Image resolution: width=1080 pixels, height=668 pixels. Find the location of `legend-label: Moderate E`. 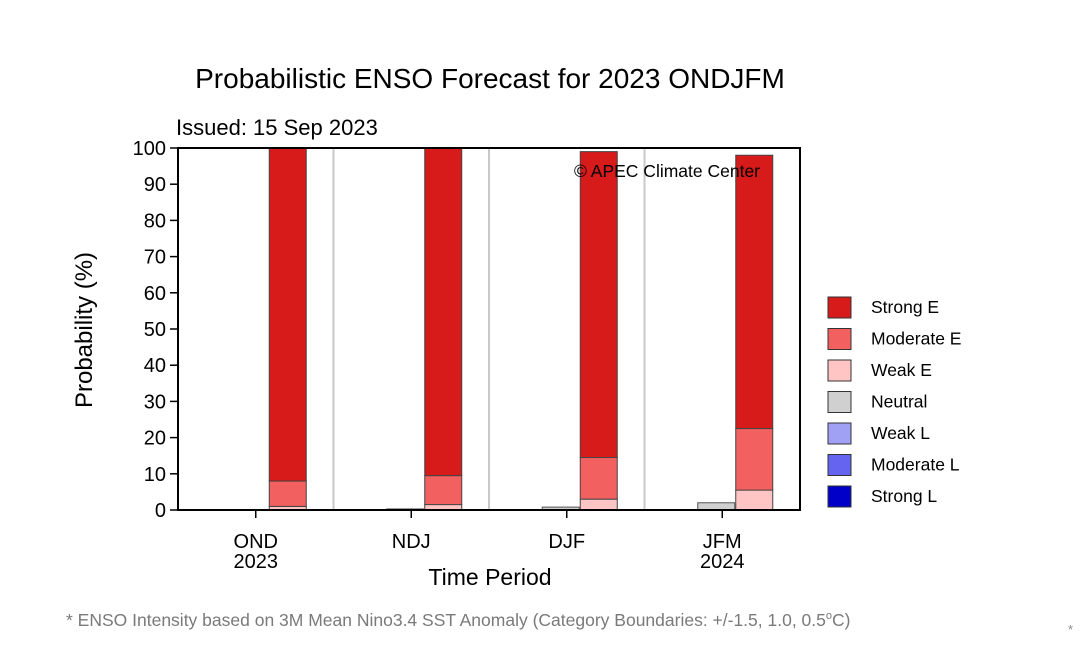

legend-label: Moderate E is located at coordinates (916, 339).